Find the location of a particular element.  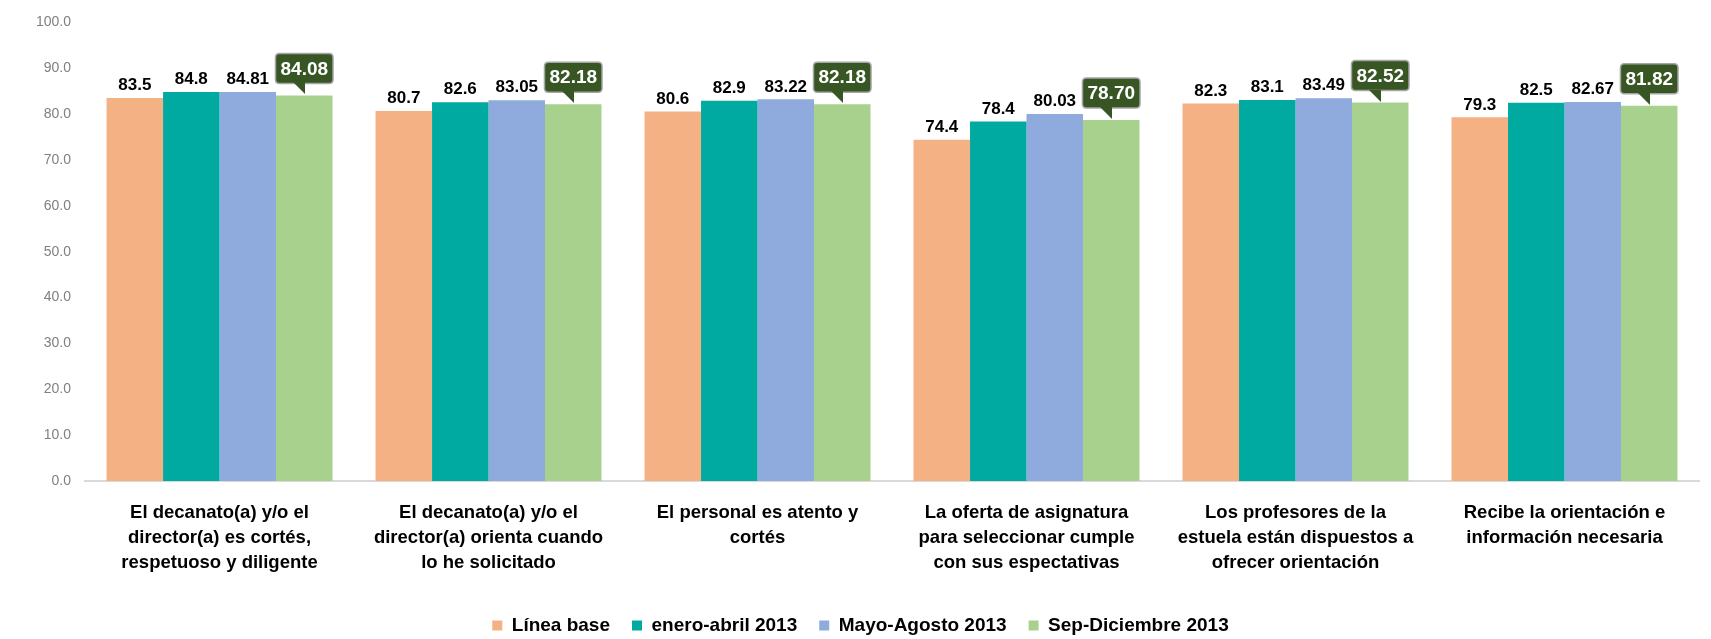

data-label: 82.5 is located at coordinates (1536, 89).